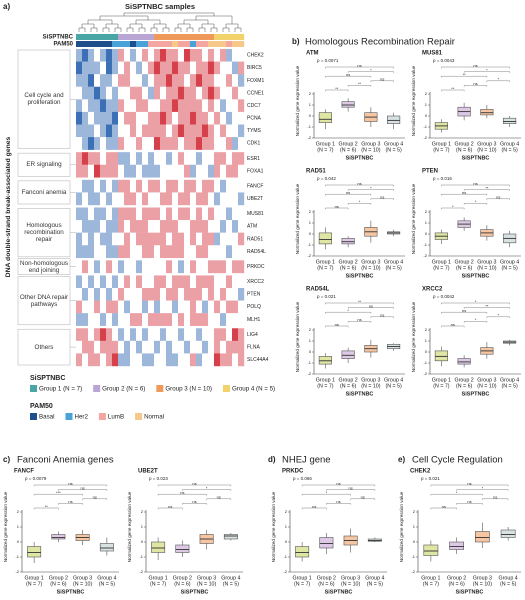  I want to click on row-group-label-box: Other DNA repair pathways, so click(44, 301).